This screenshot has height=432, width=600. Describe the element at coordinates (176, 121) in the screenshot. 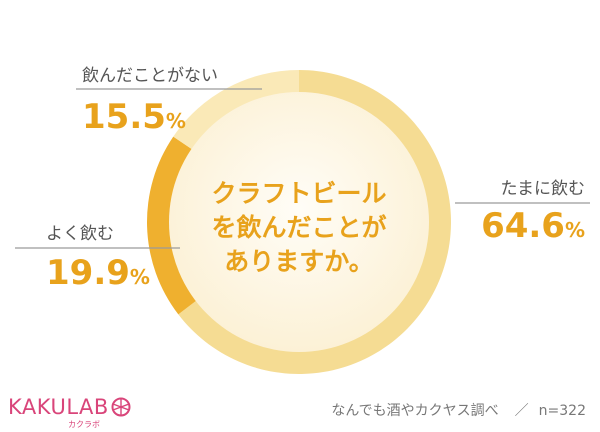

I see `slice-value-unit-never: %` at that location.